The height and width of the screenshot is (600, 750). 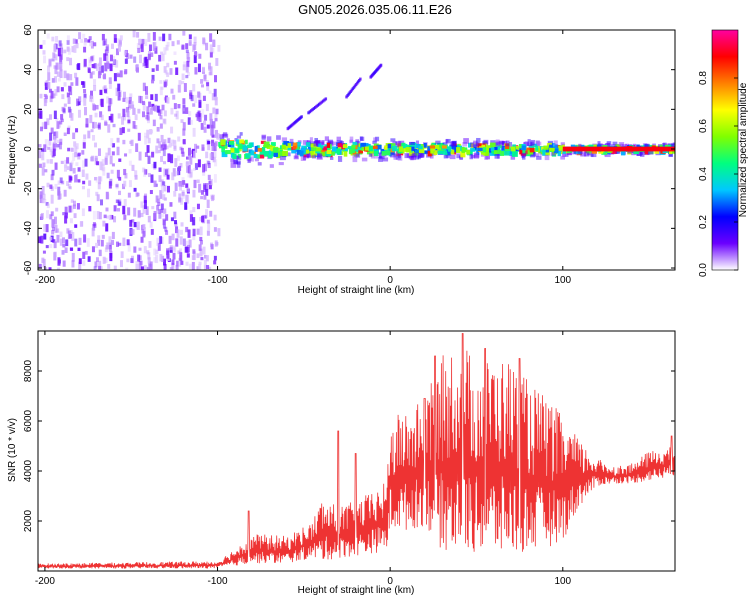 I want to click on y-tick-label: 4000, so click(x=28, y=470).